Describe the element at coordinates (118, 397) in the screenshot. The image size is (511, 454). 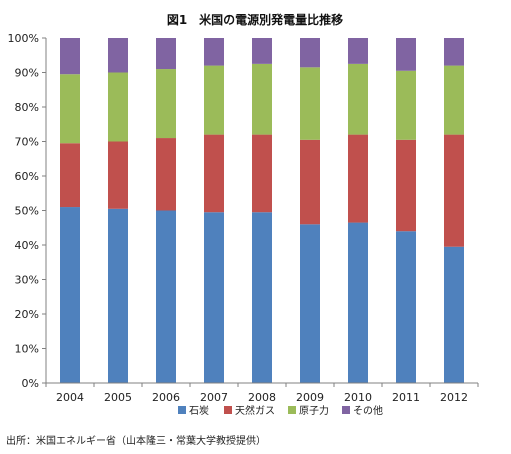
I see `x-tick-label: 2005` at that location.